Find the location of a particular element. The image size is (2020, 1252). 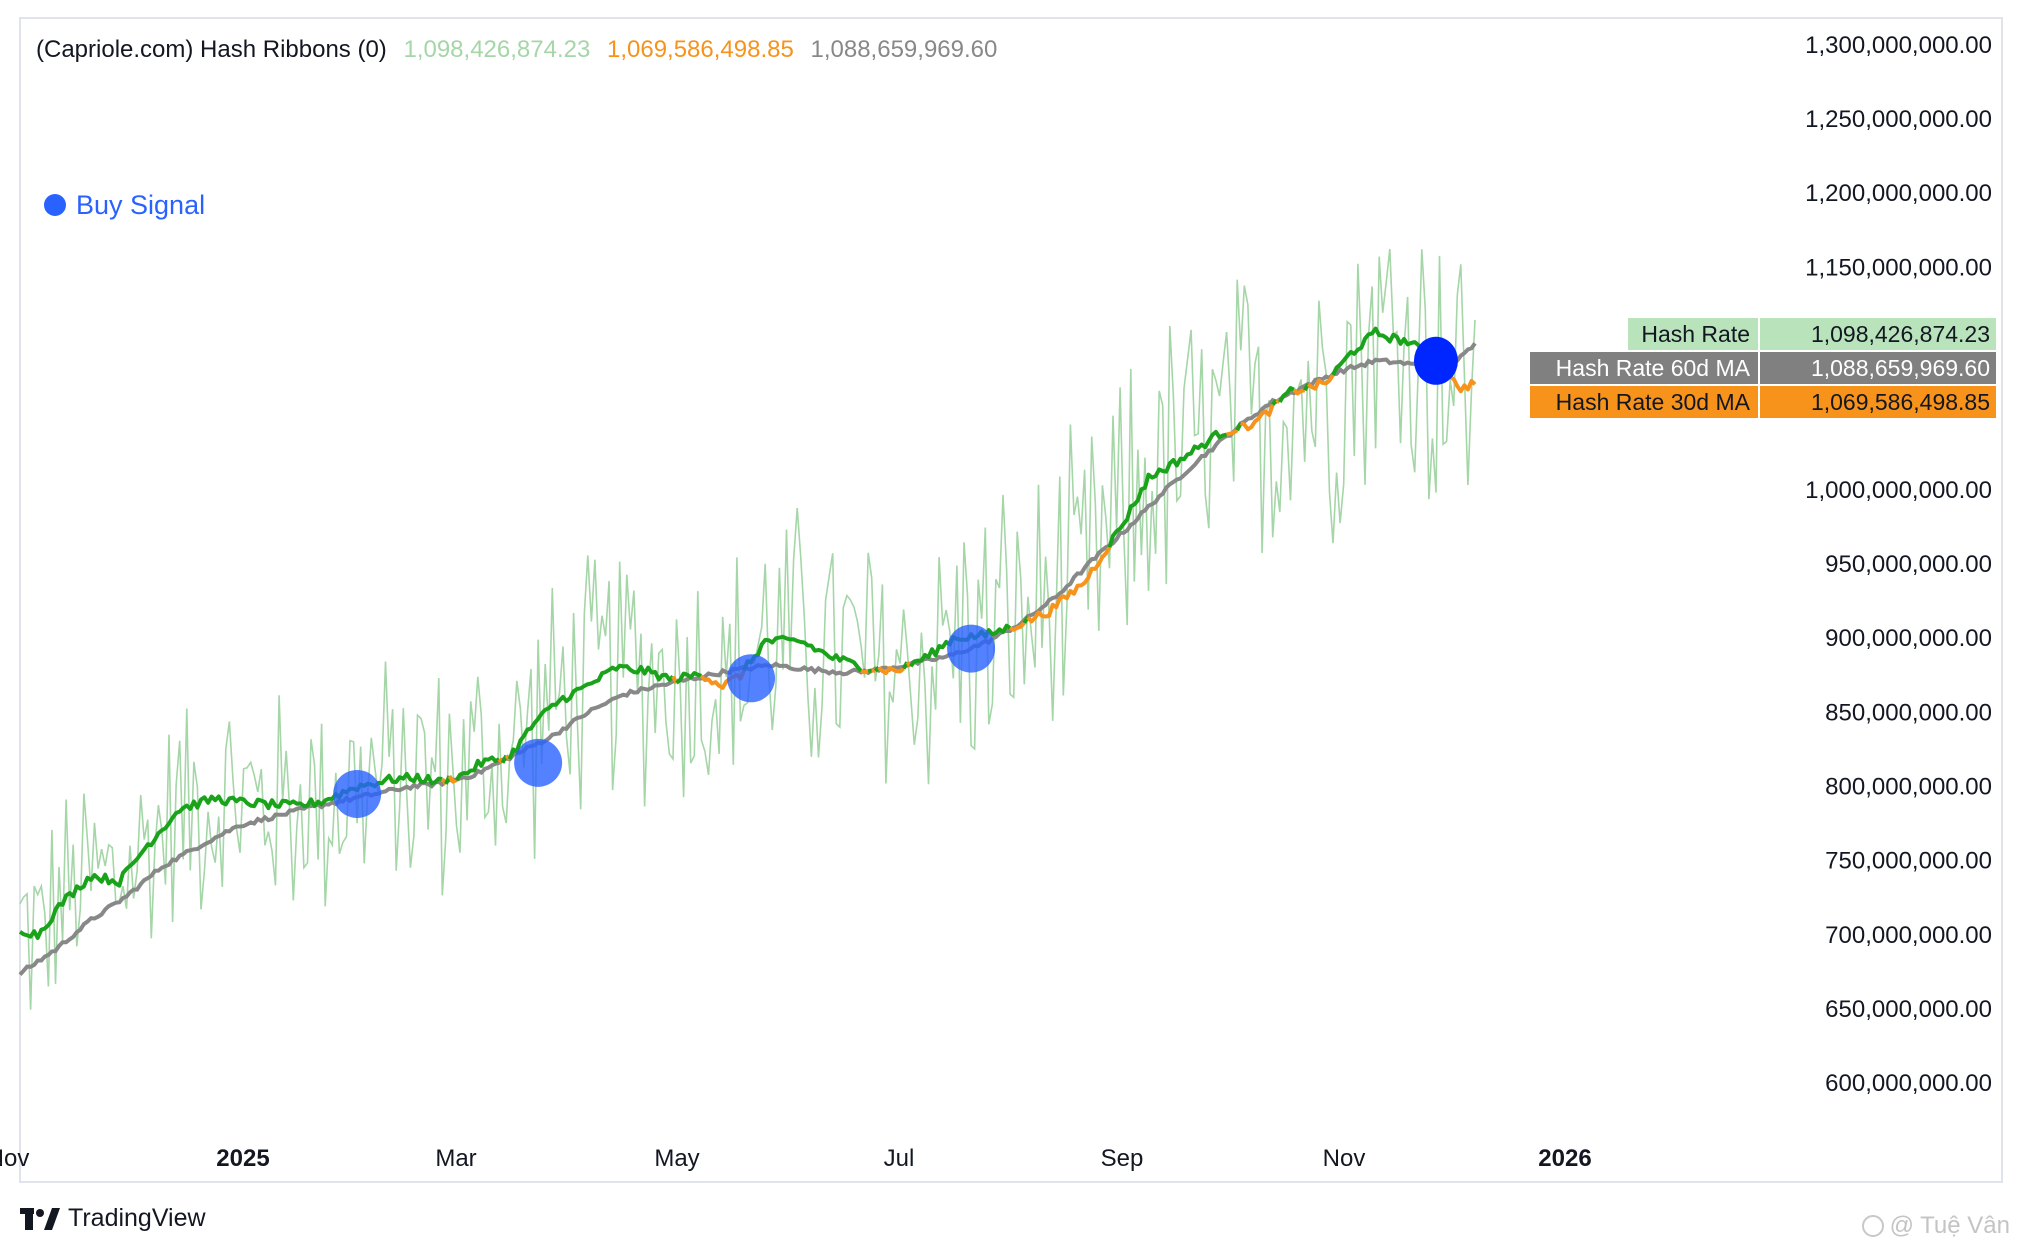

watermark: @ Tuệ Vân is located at coordinates (1935, 1226).